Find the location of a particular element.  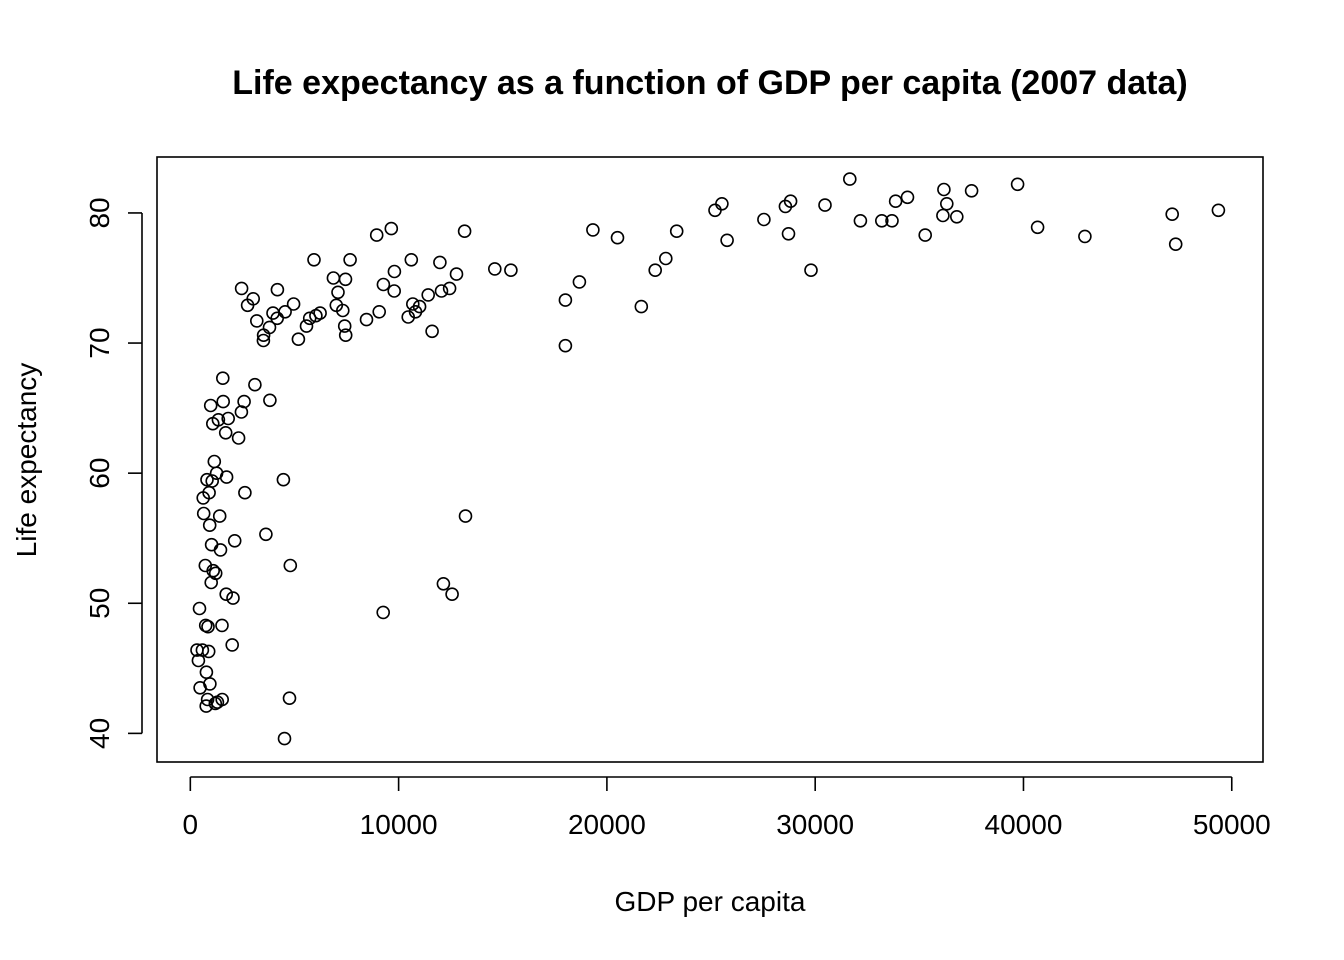

y-tick-label: 50 is located at coordinates (99, 603).